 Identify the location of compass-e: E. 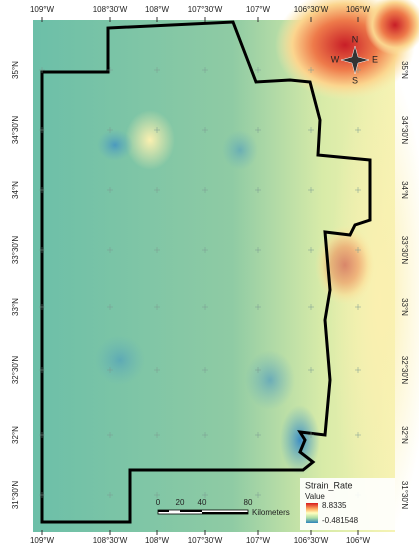
(375, 59).